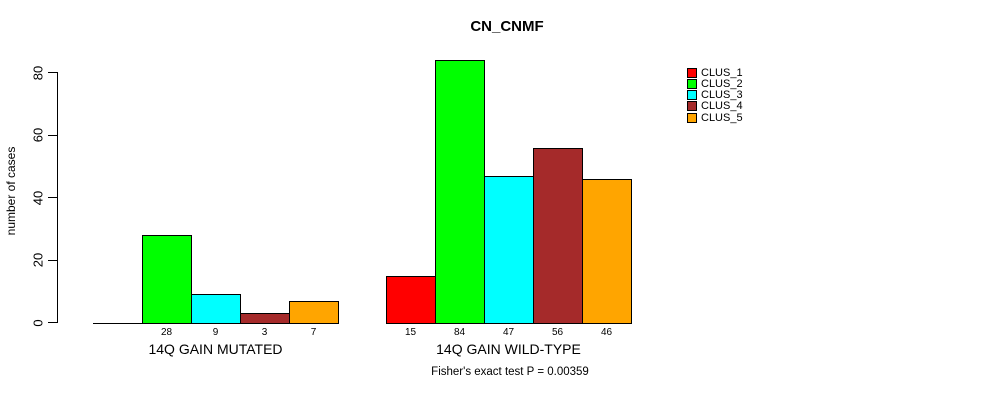 The width and height of the screenshot is (990, 400). I want to click on bar-CLUS_5-group1, so click(314, 312).